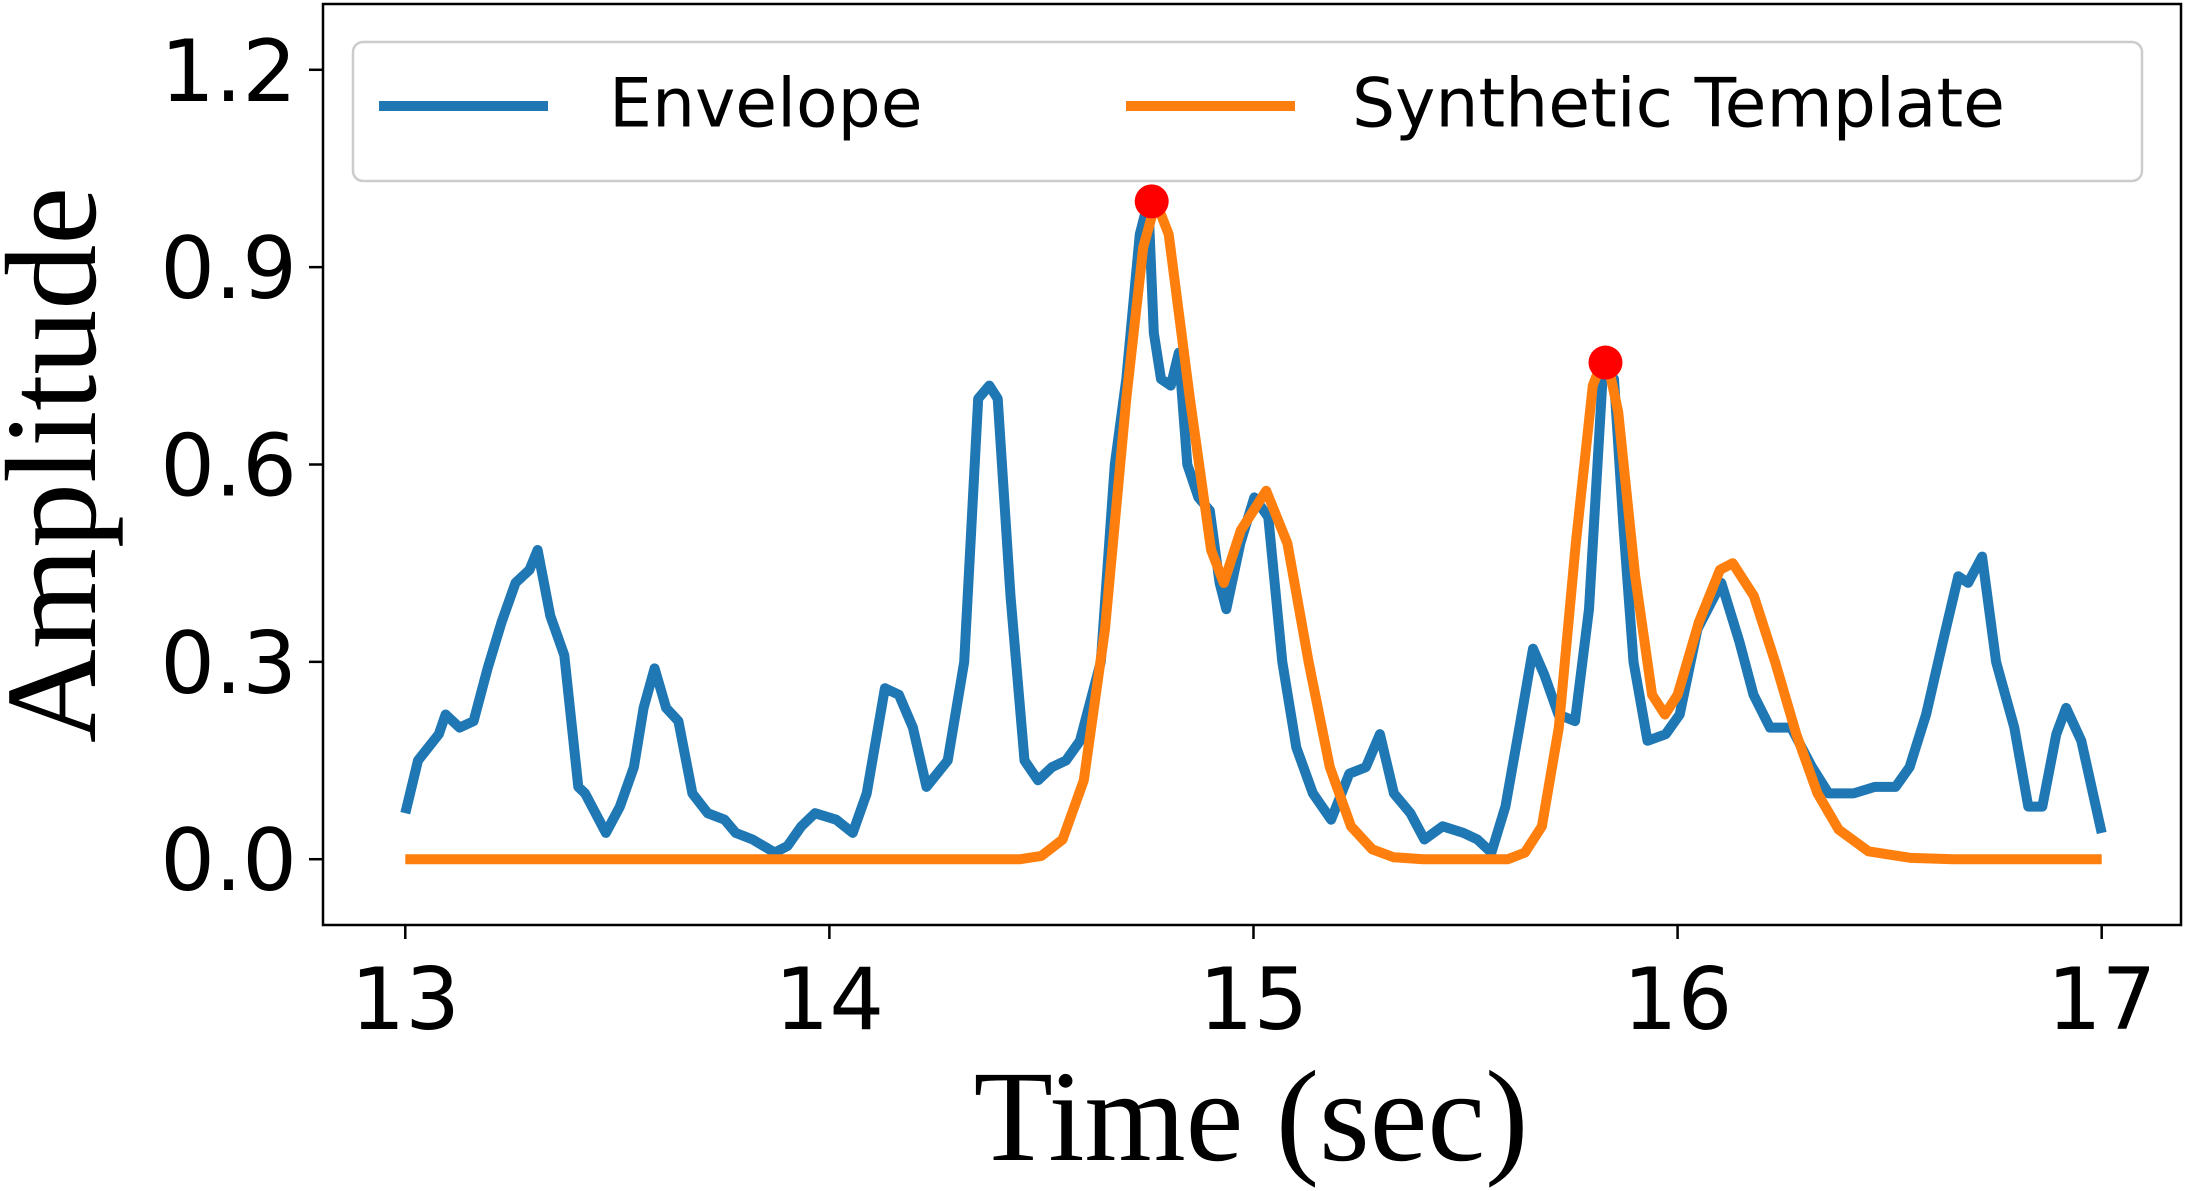 The image size is (2185, 1191). What do you see at coordinates (1677, 1000) in the screenshot?
I see `x-tick-label: 16` at bounding box center [1677, 1000].